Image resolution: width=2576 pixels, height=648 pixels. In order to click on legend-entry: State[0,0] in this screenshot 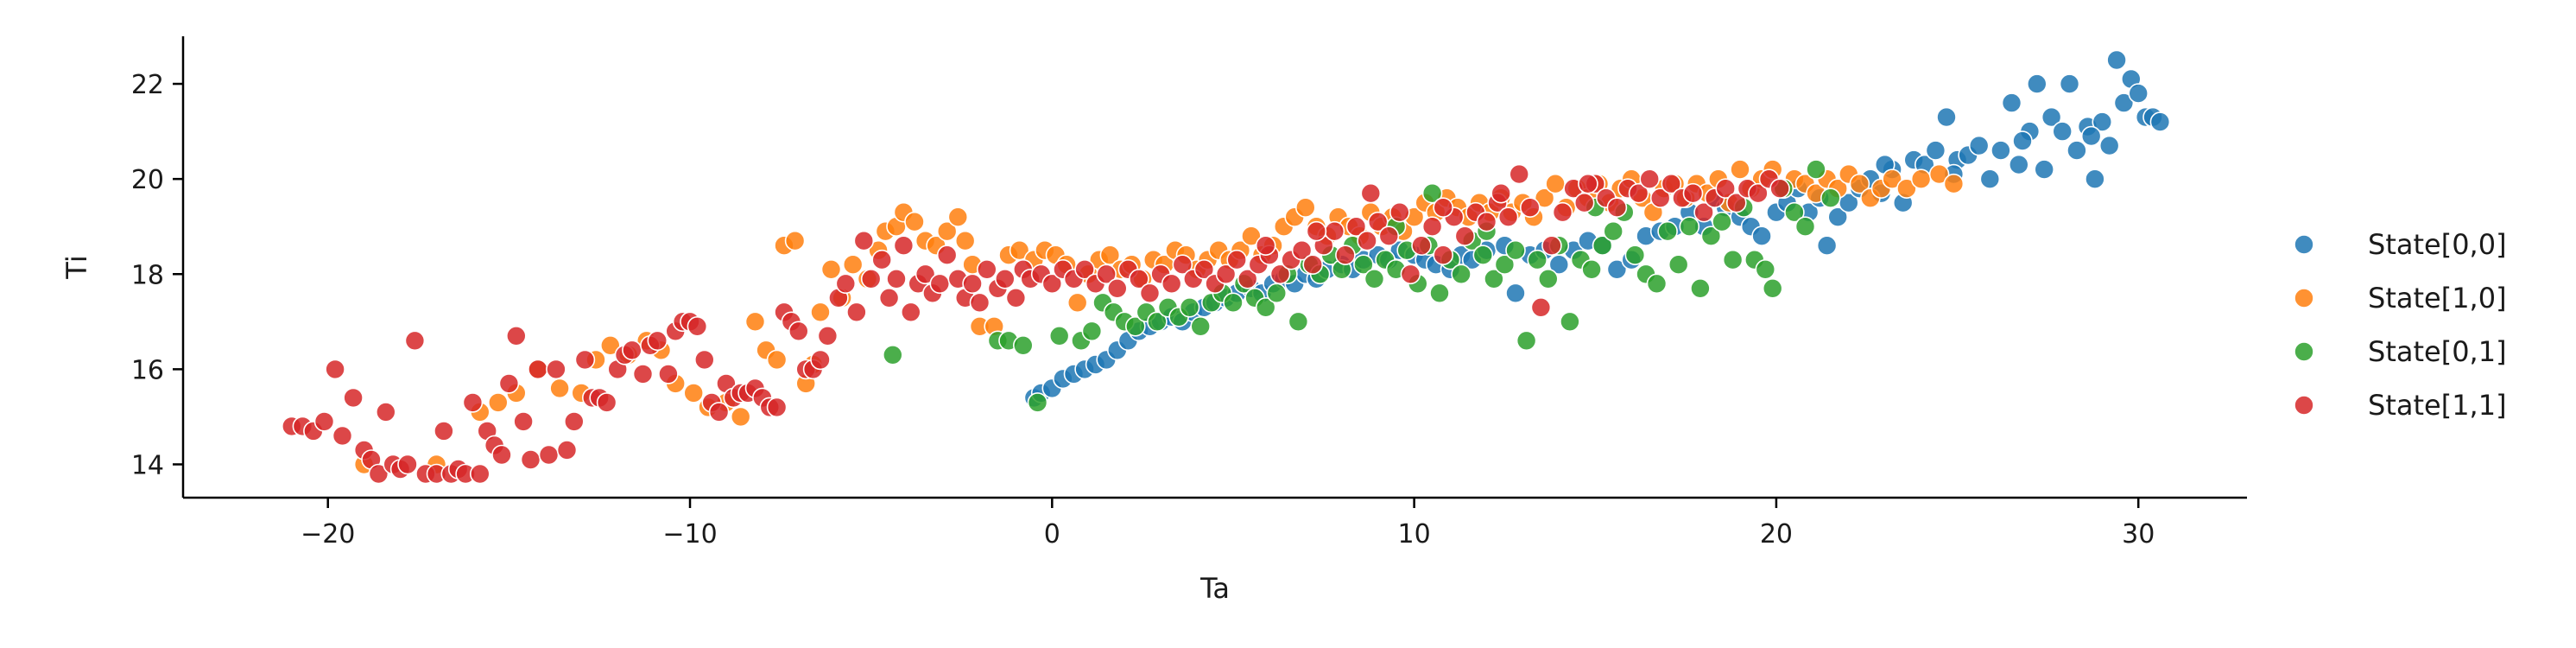, I will do `click(2400, 245)`.